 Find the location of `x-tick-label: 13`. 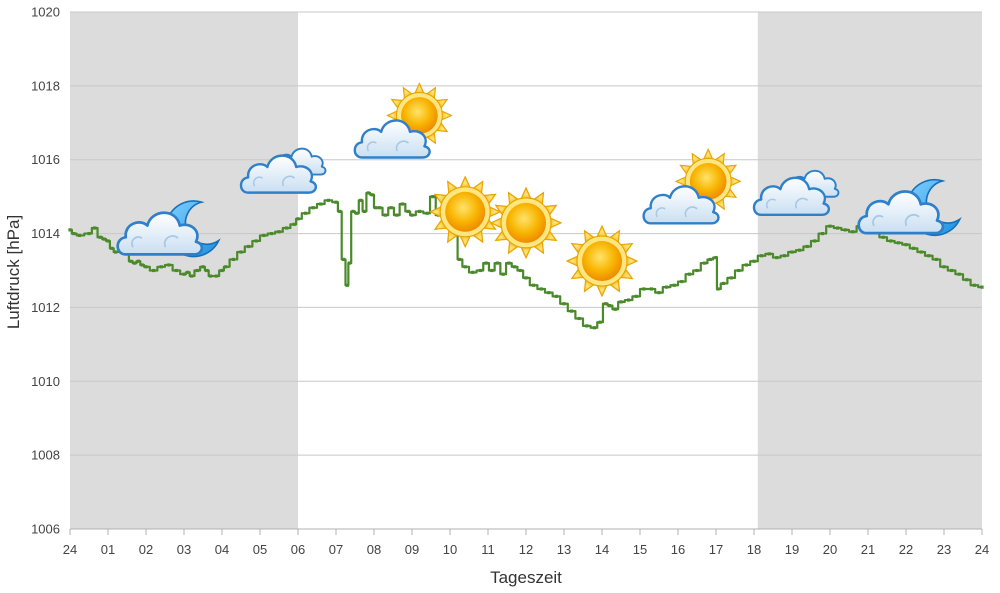

x-tick-label: 13 is located at coordinates (564, 549).